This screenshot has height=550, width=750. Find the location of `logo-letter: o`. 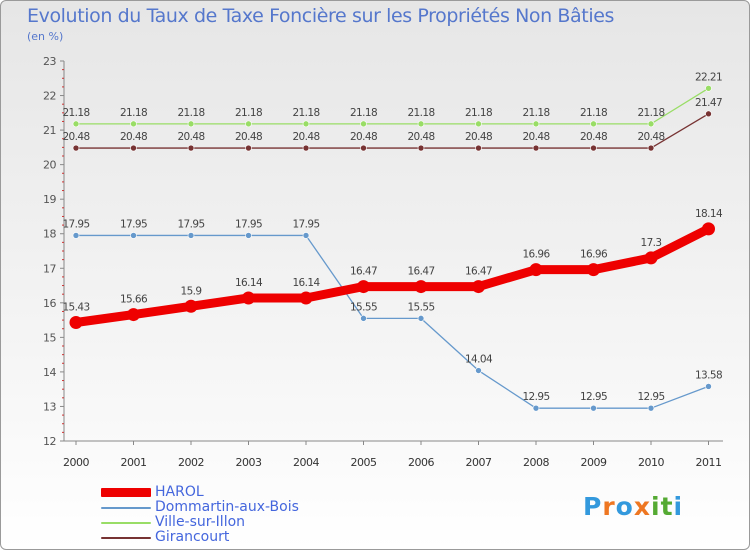

logo-letter: o is located at coordinates (624, 506).